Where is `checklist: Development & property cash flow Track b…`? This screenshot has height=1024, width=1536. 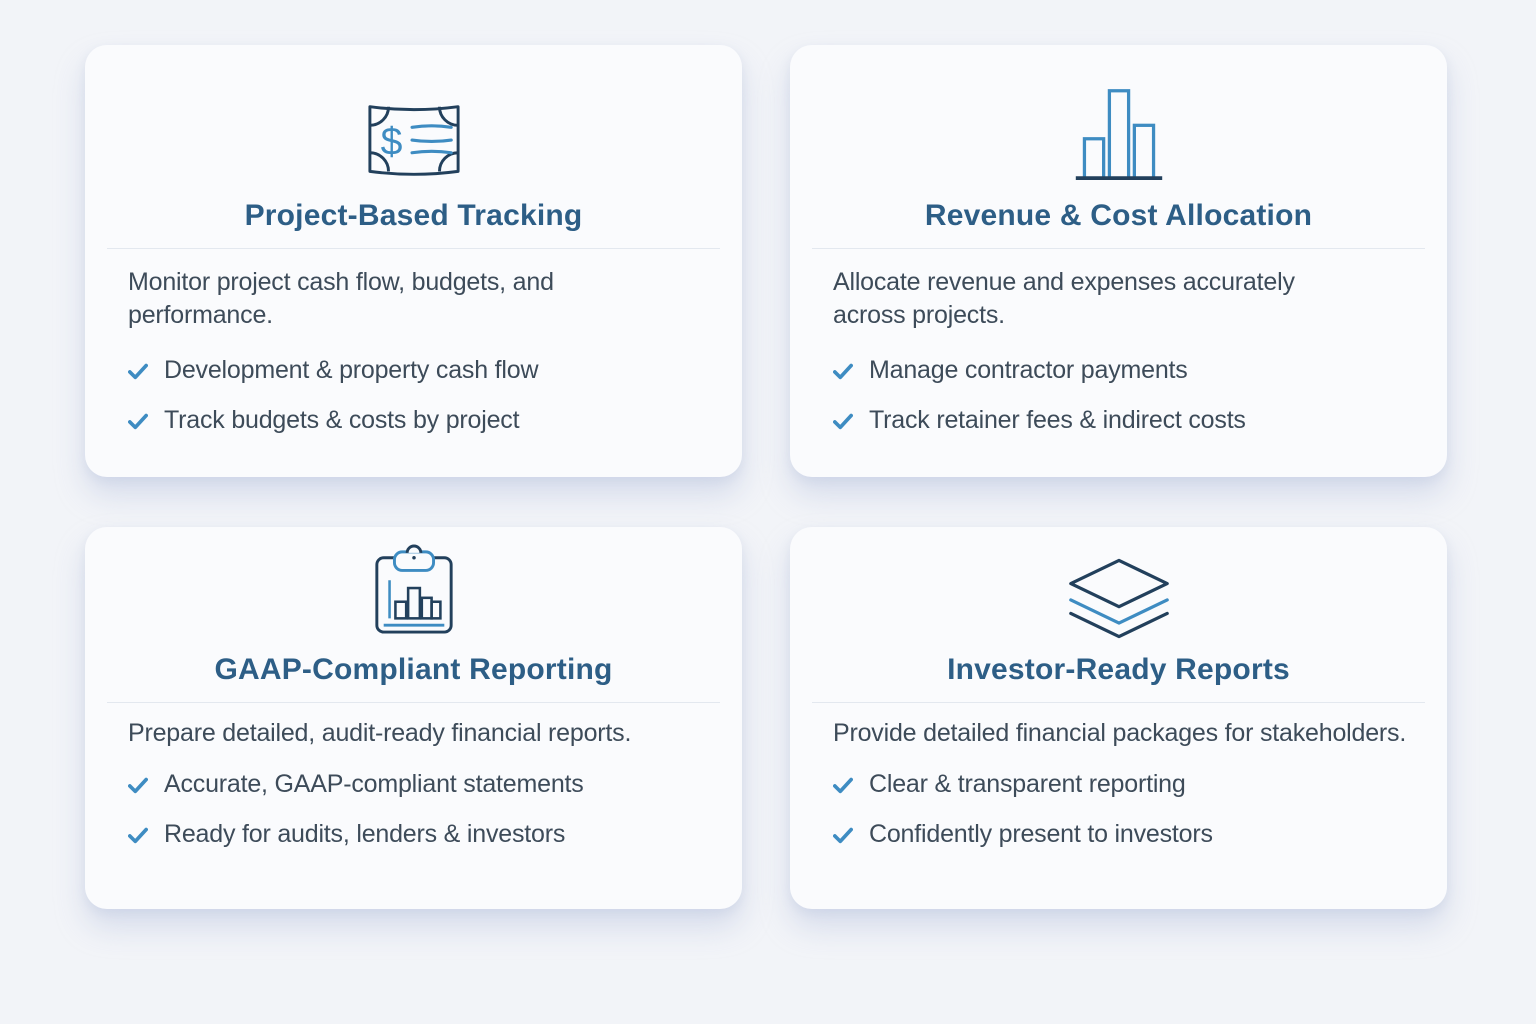
checklist: Development & property cash flow Track b… is located at coordinates (413, 395).